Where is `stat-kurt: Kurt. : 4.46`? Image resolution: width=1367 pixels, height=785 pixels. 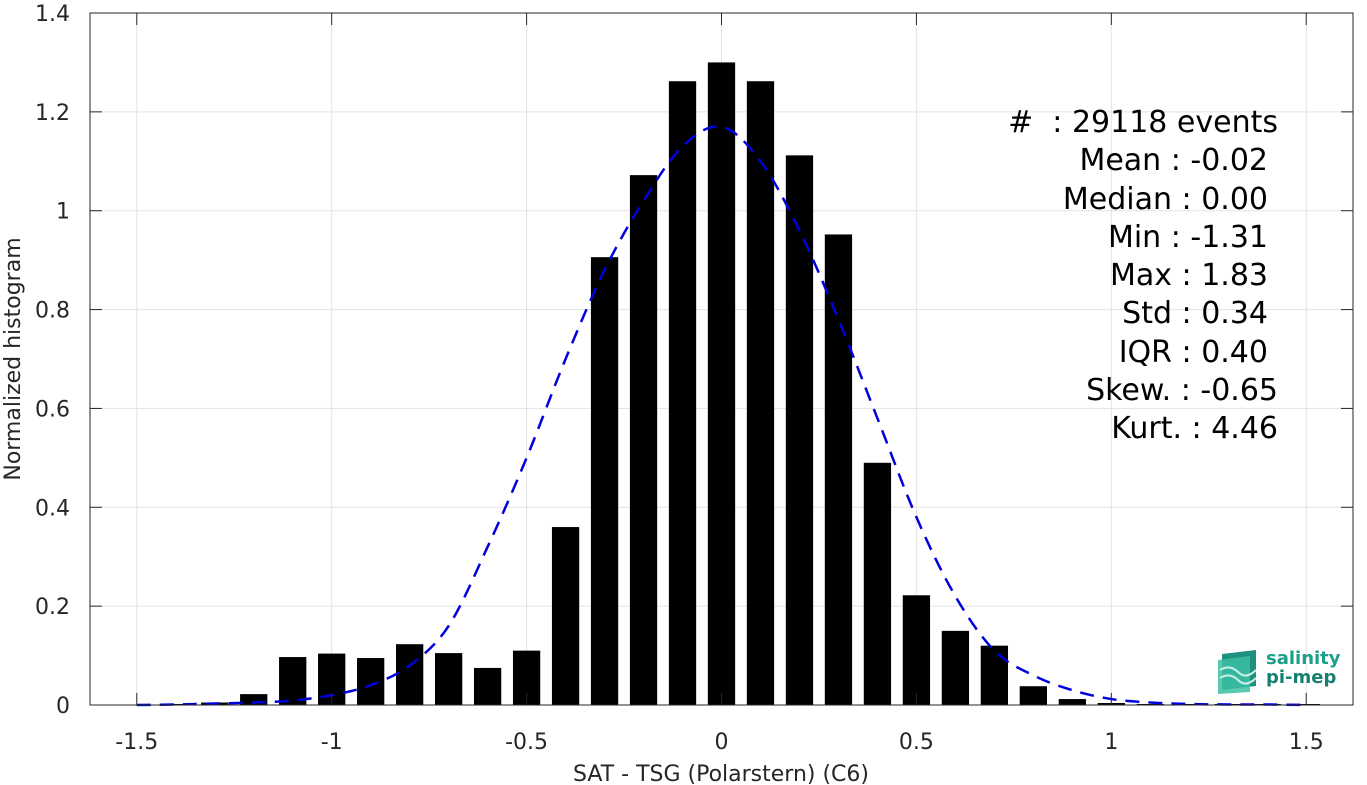
stat-kurt: Kurt. : 4.46 is located at coordinates (1194, 429).